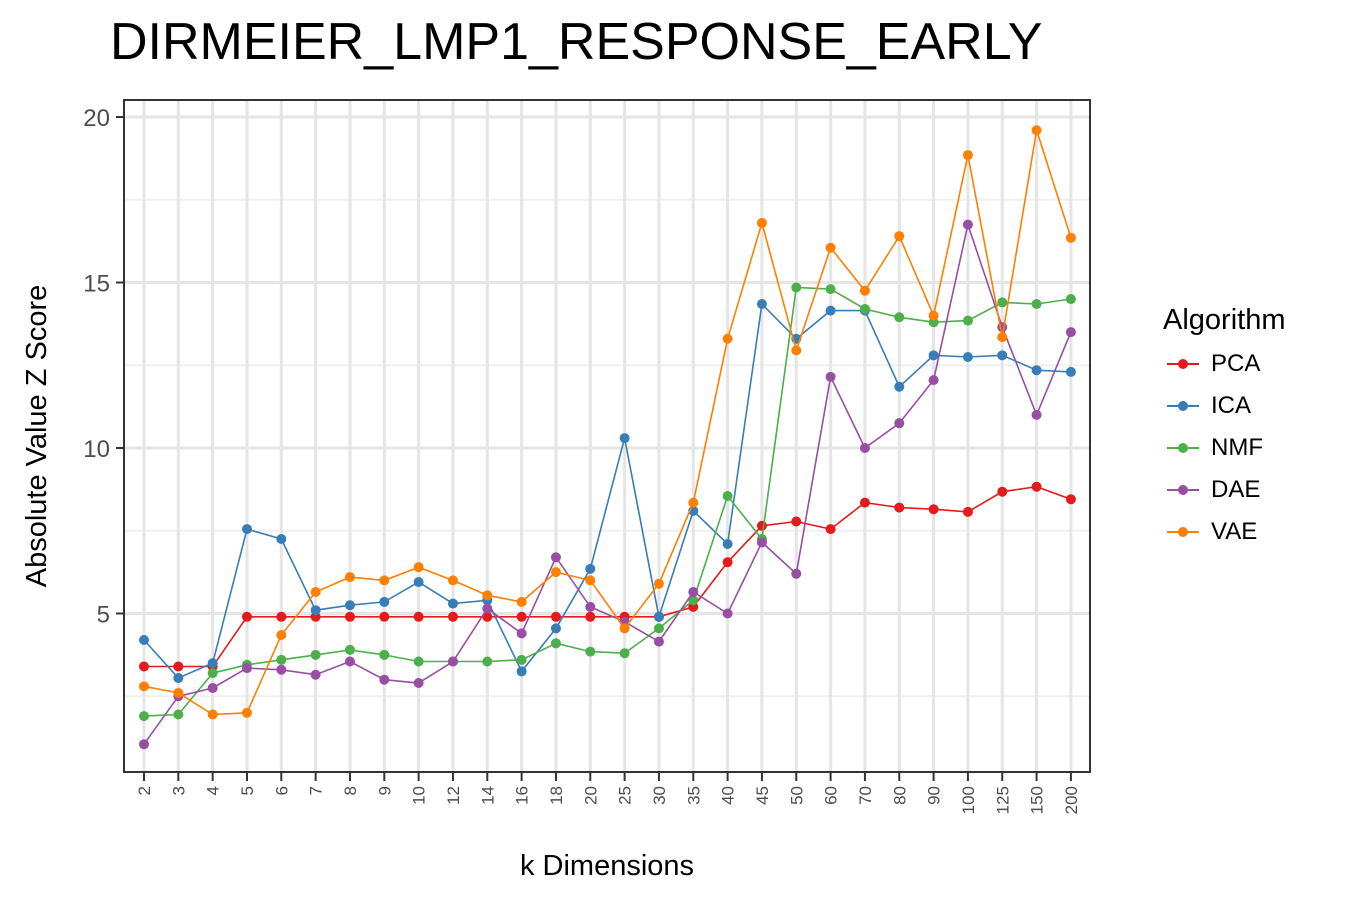 Image resolution: width=1350 pixels, height=900 pixels. What do you see at coordinates (144, 790) in the screenshot?
I see `x-tick-label: 2` at bounding box center [144, 790].